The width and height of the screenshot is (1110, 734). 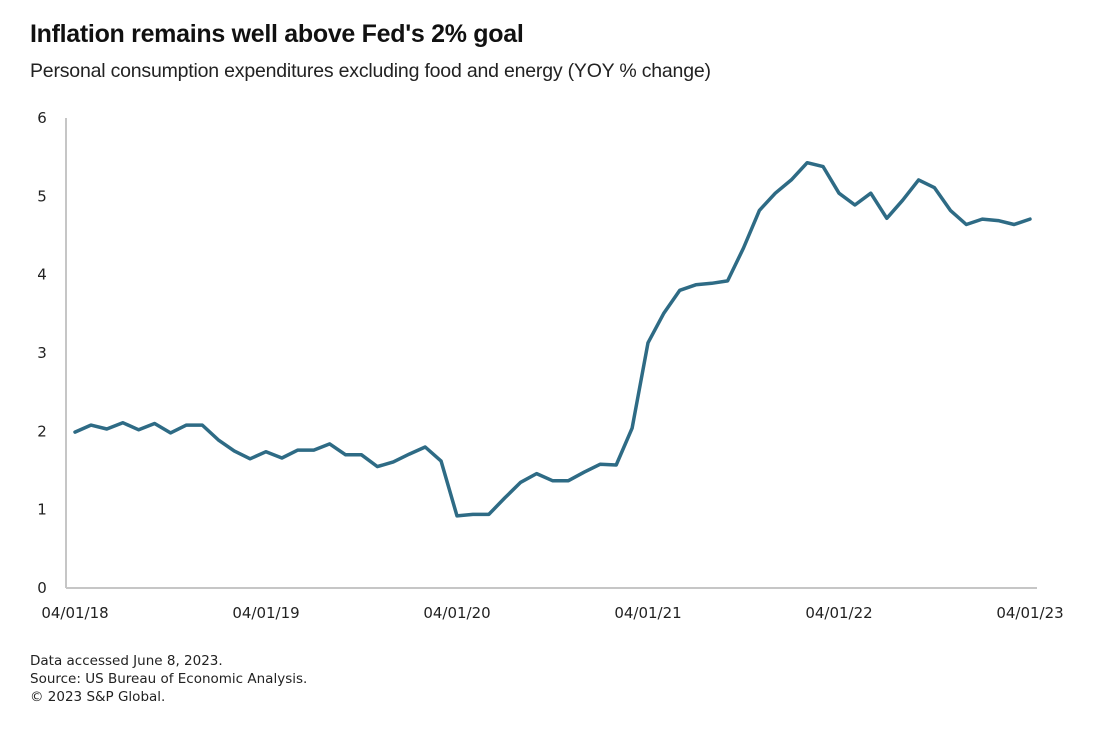 What do you see at coordinates (42, 510) in the screenshot?
I see `y-tick-label: 1` at bounding box center [42, 510].